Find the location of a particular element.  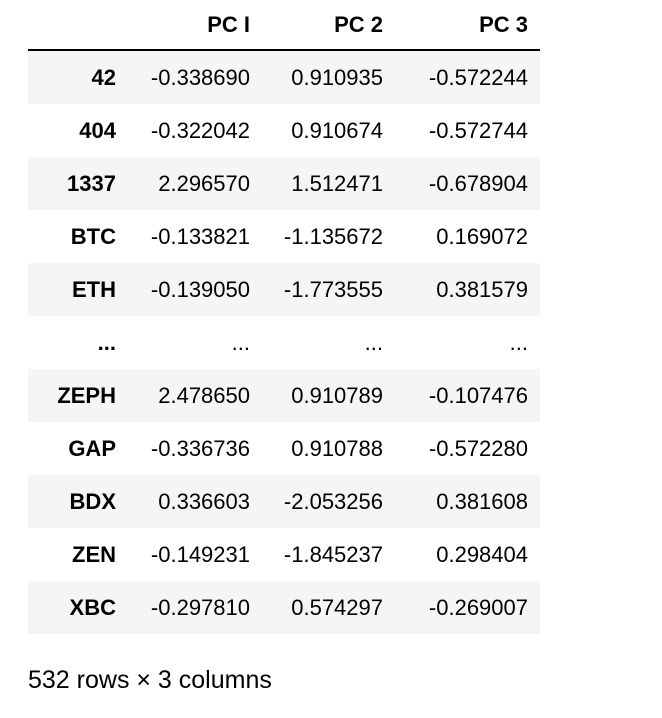

row-index: 42 is located at coordinates (103, 77).